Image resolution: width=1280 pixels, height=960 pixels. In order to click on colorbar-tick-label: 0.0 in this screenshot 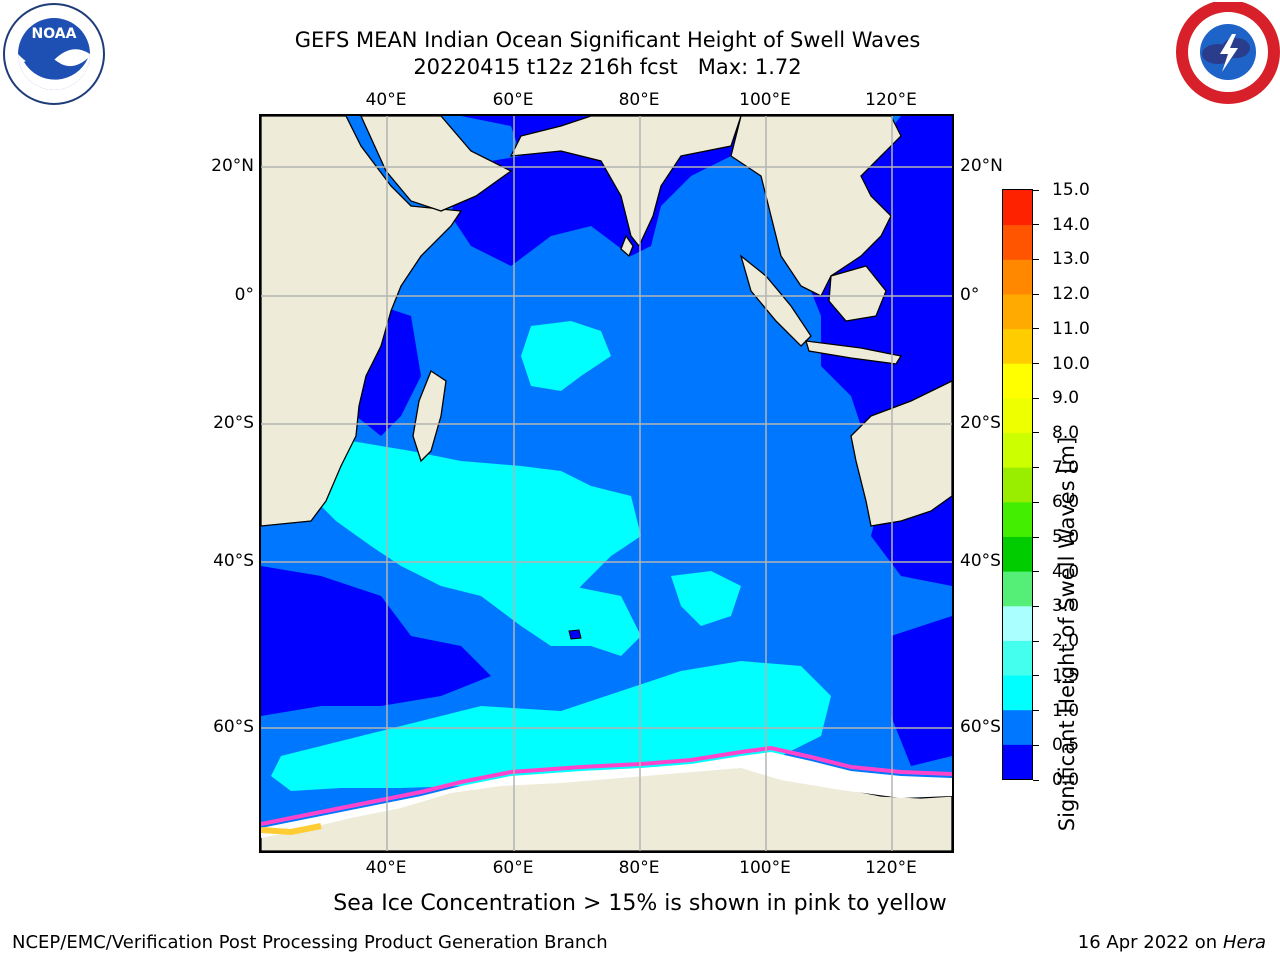, I will do `click(1066, 780)`.